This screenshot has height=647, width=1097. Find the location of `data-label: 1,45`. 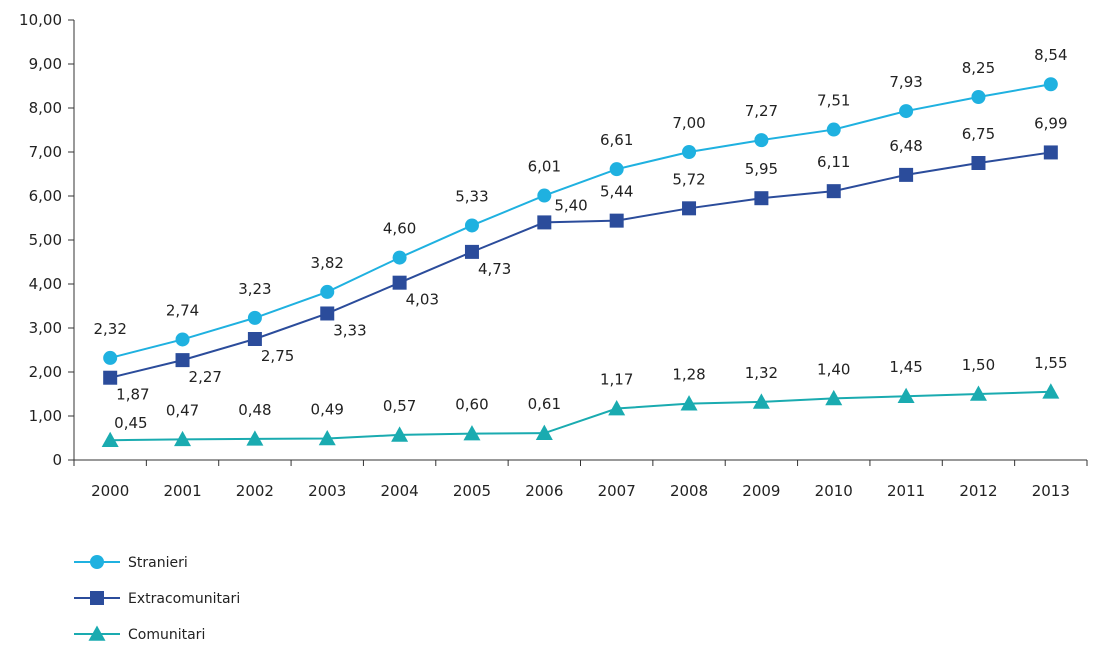

data-label: 1,45 is located at coordinates (905, 367).